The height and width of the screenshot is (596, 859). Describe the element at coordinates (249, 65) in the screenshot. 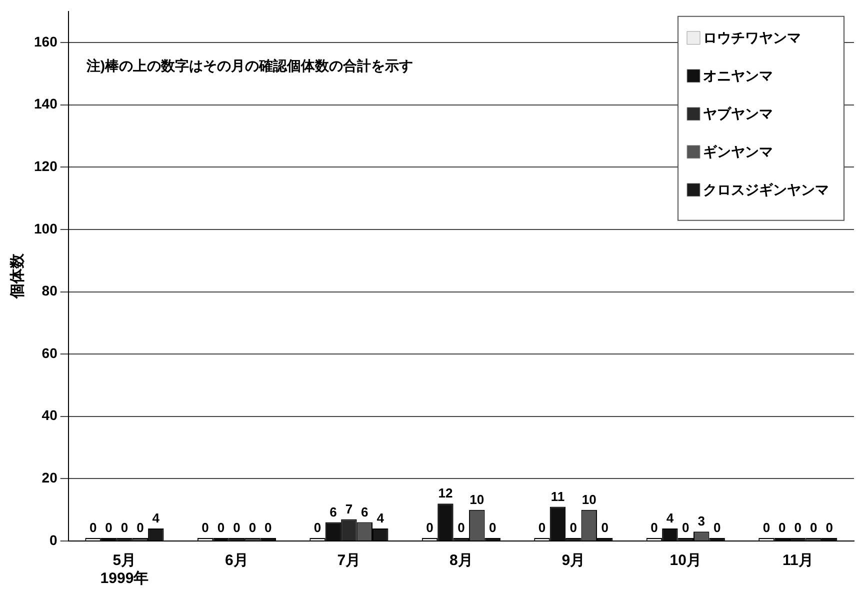

I see `annotation: 注)棒の上の数字はその月の確認個体数の合計を示す` at that location.